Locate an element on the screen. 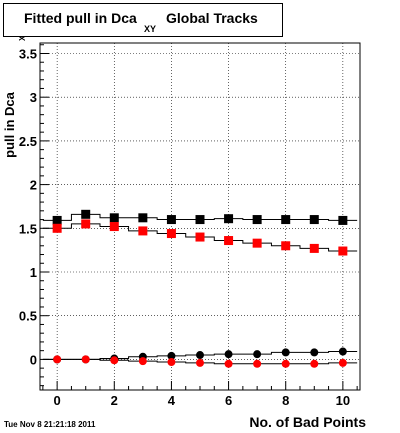  x-axis-label: No. of Bad Points is located at coordinates (307, 422).